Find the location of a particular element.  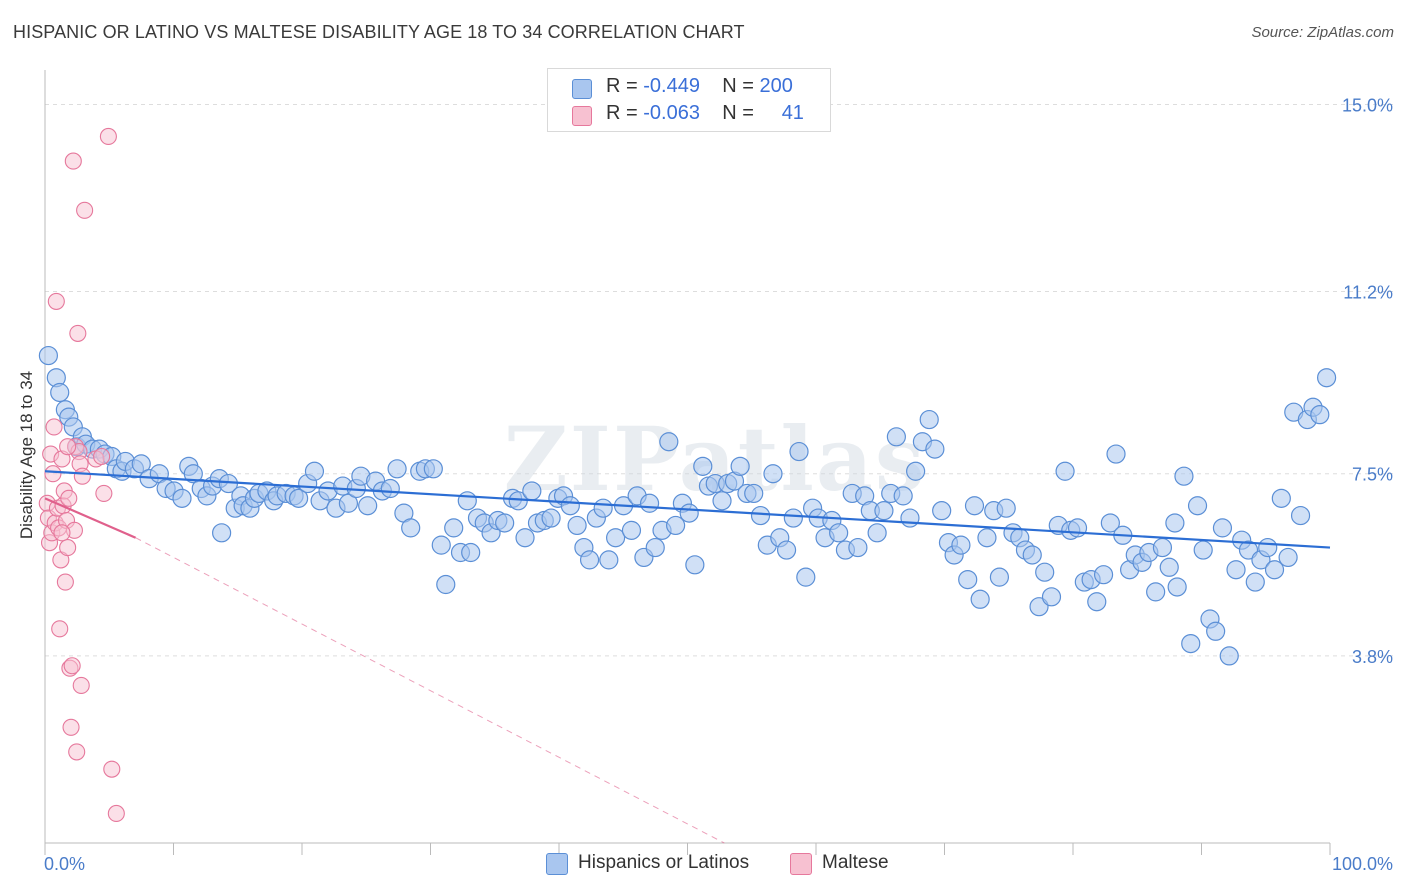

y-tick-label: 7.5% is located at coordinates (1372, 475).